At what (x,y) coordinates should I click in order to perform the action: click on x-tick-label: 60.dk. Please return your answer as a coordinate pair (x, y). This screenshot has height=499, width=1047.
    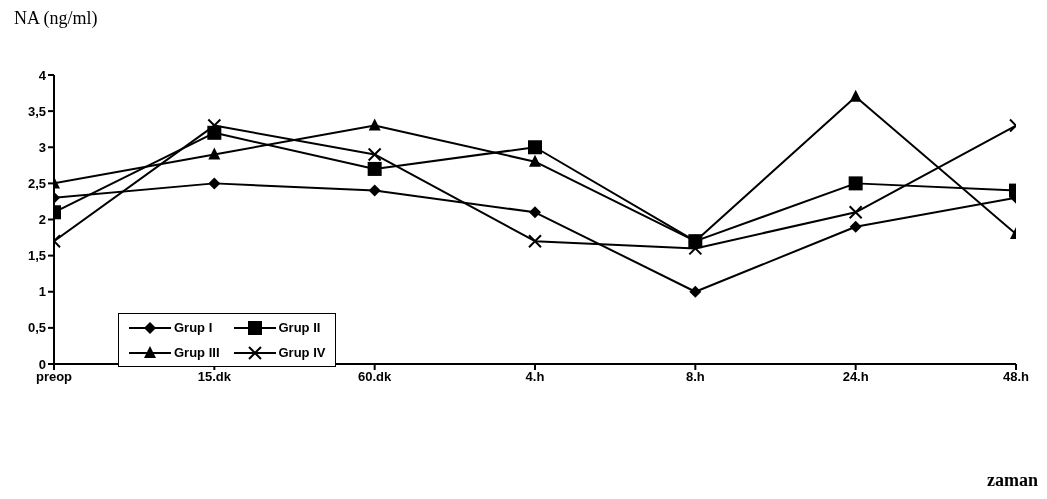
    Looking at the image, I should click on (375, 377).